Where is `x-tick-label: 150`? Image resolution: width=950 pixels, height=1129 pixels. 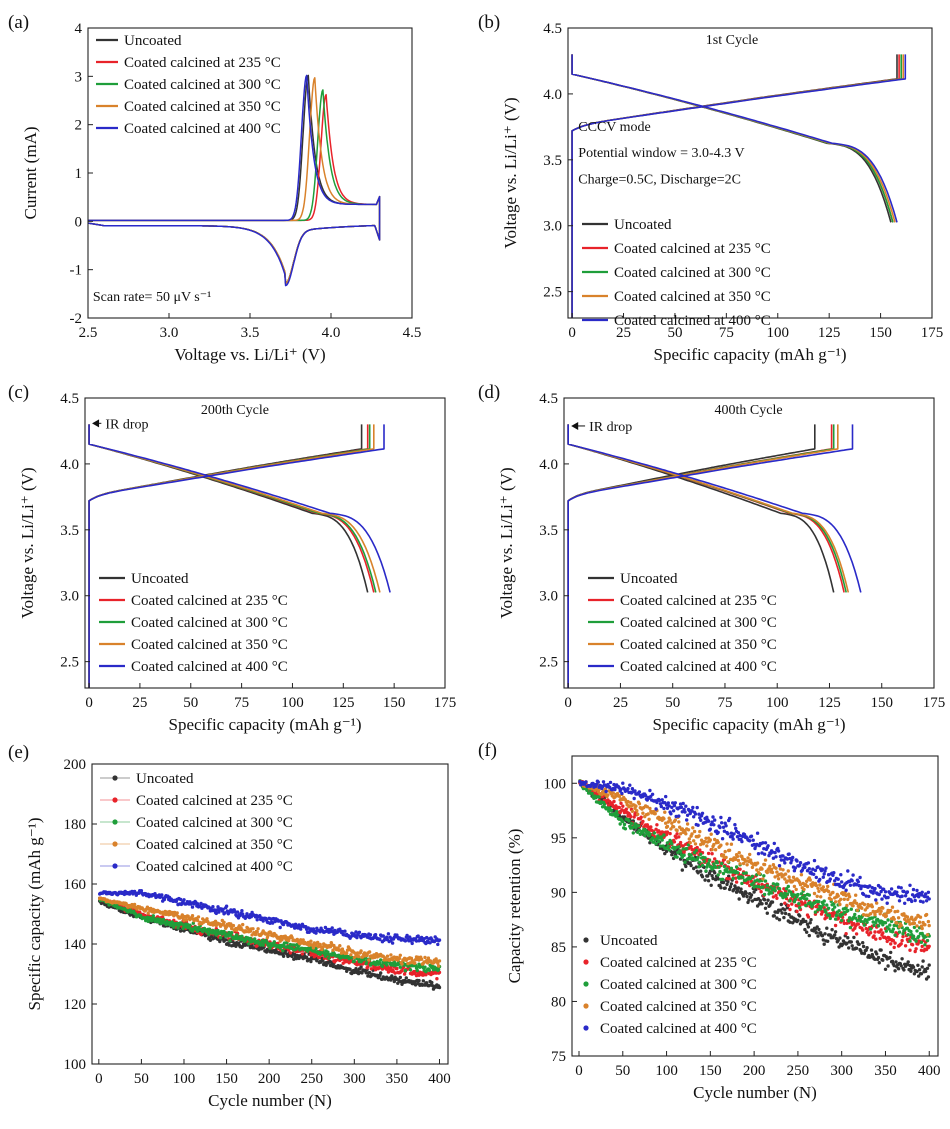 x-tick-label: 150 is located at coordinates (394, 703).